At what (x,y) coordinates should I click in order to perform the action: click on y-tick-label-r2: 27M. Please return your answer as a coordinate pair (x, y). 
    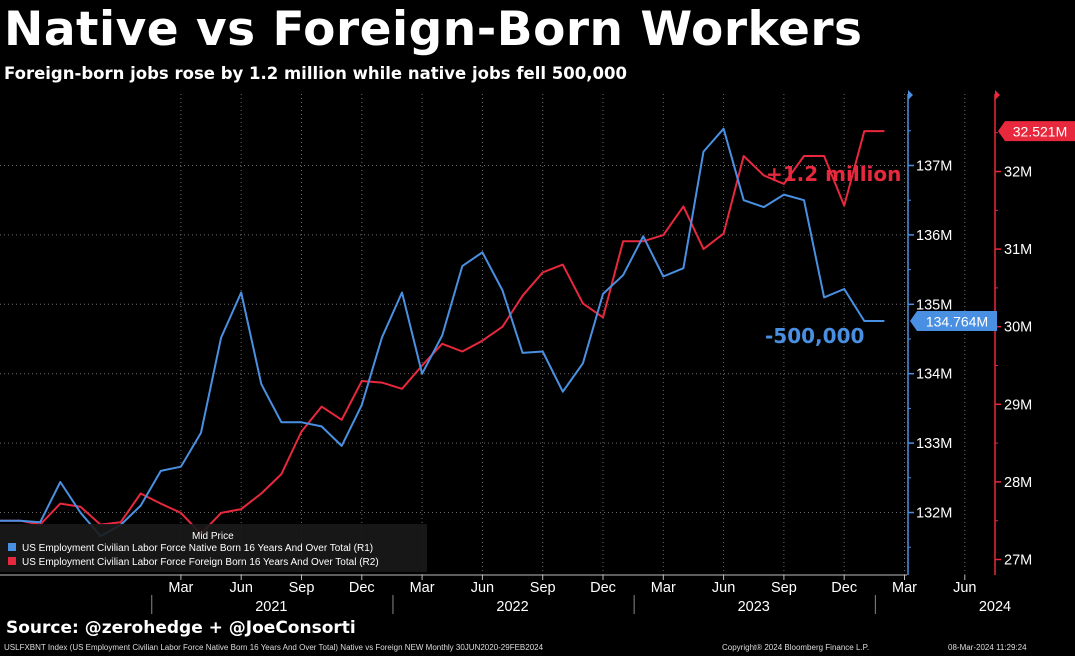
    Looking at the image, I should click on (1018, 561).